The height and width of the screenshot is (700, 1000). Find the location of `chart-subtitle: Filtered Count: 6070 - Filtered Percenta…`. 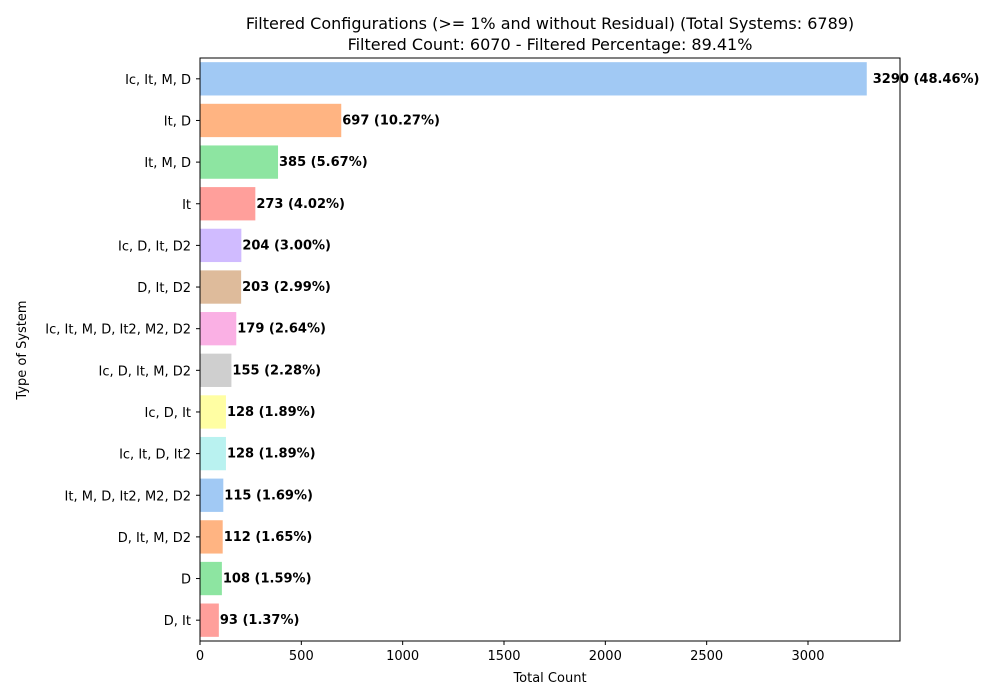

chart-subtitle: Filtered Count: 6070 - Filtered Percenta… is located at coordinates (550, 44).